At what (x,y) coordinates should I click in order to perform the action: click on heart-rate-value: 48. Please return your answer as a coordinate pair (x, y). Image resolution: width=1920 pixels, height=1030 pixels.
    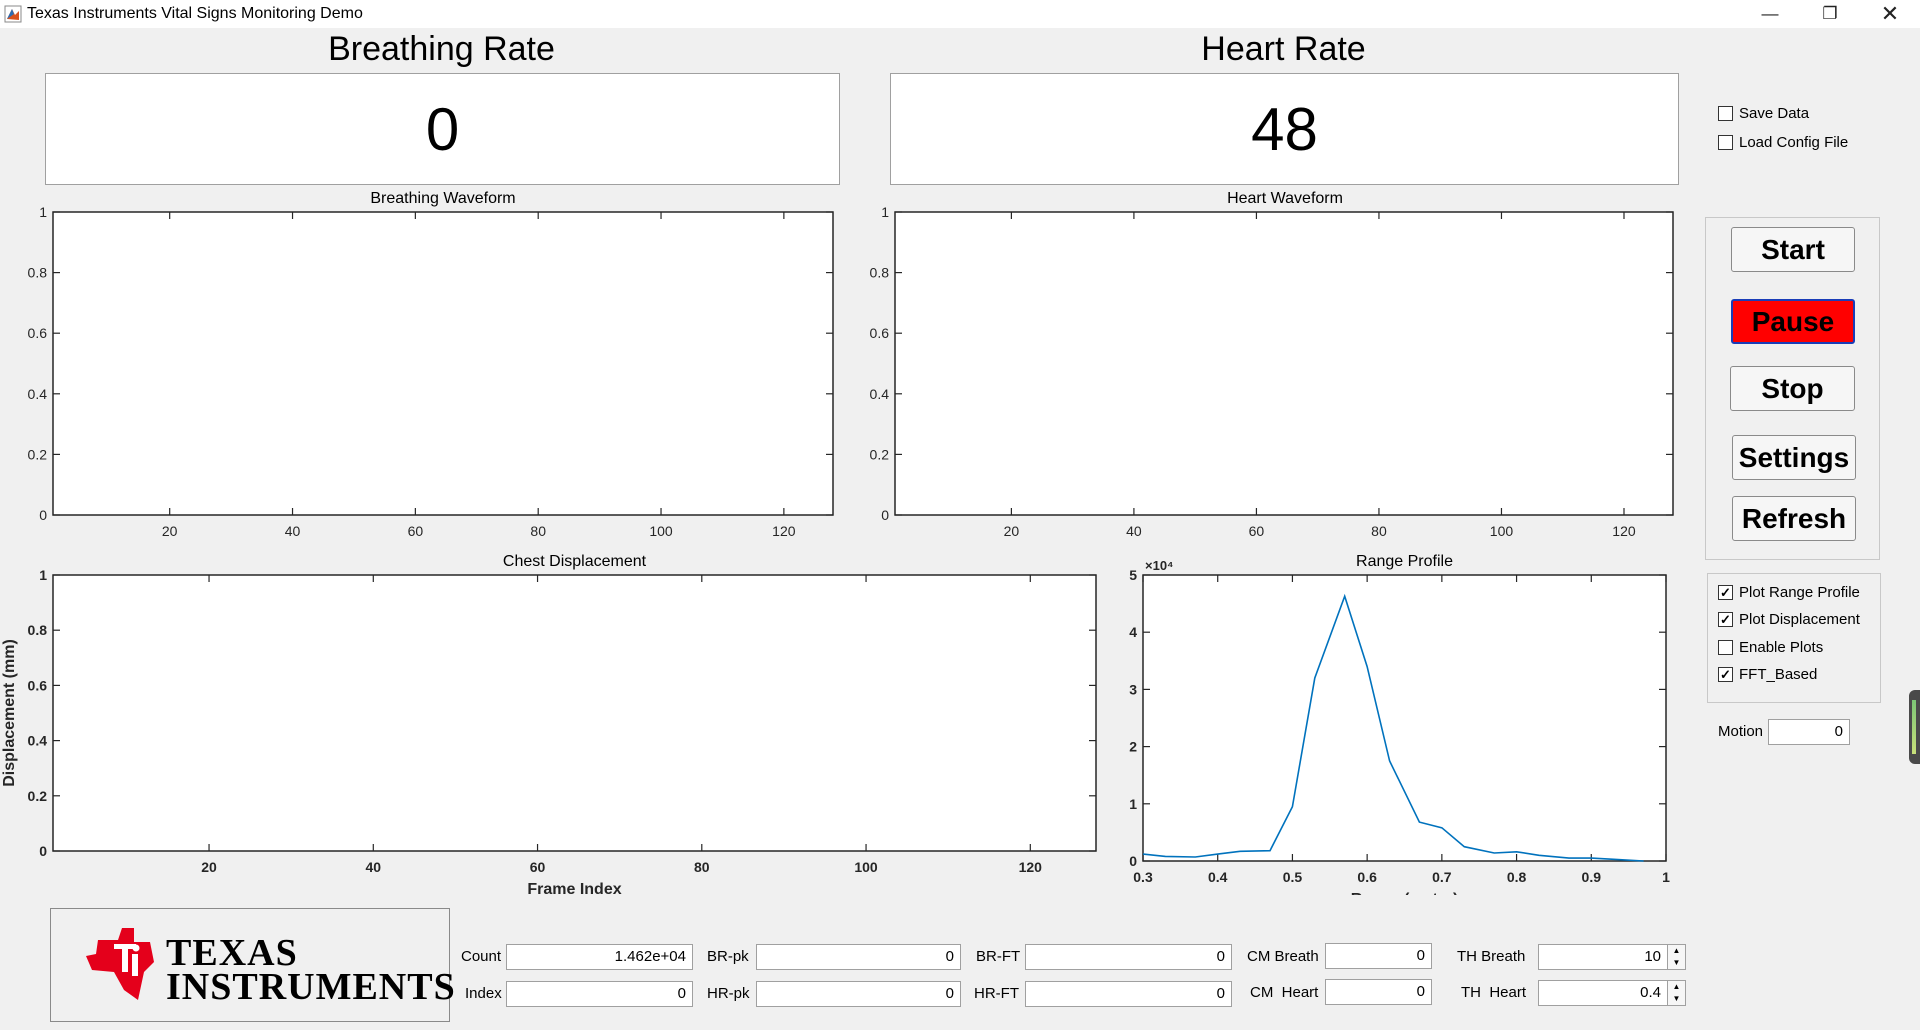
    Looking at the image, I should click on (1284, 129).